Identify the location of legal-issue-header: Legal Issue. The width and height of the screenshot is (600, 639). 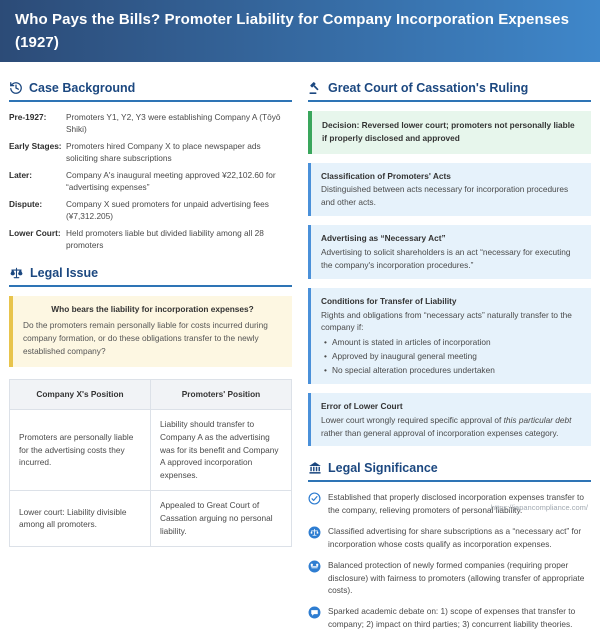
(150, 277).